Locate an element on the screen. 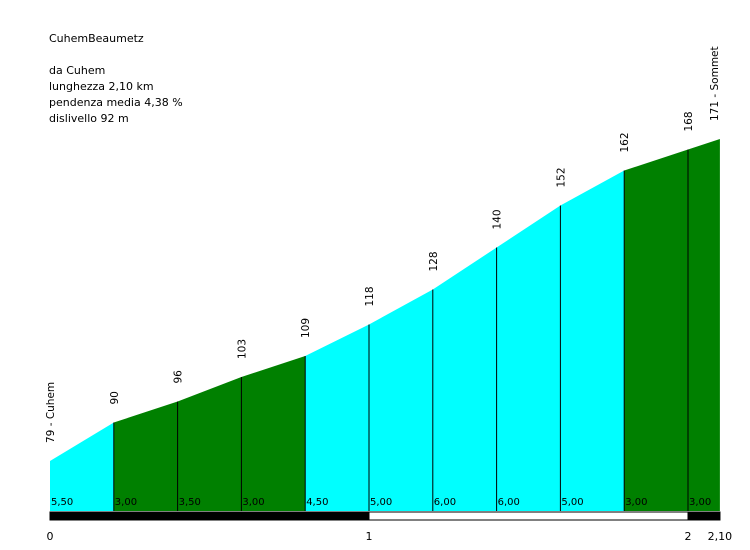 Image resolution: width=750 pixels, height=550 pixels. elevation-label: 168 is located at coordinates (689, 121).